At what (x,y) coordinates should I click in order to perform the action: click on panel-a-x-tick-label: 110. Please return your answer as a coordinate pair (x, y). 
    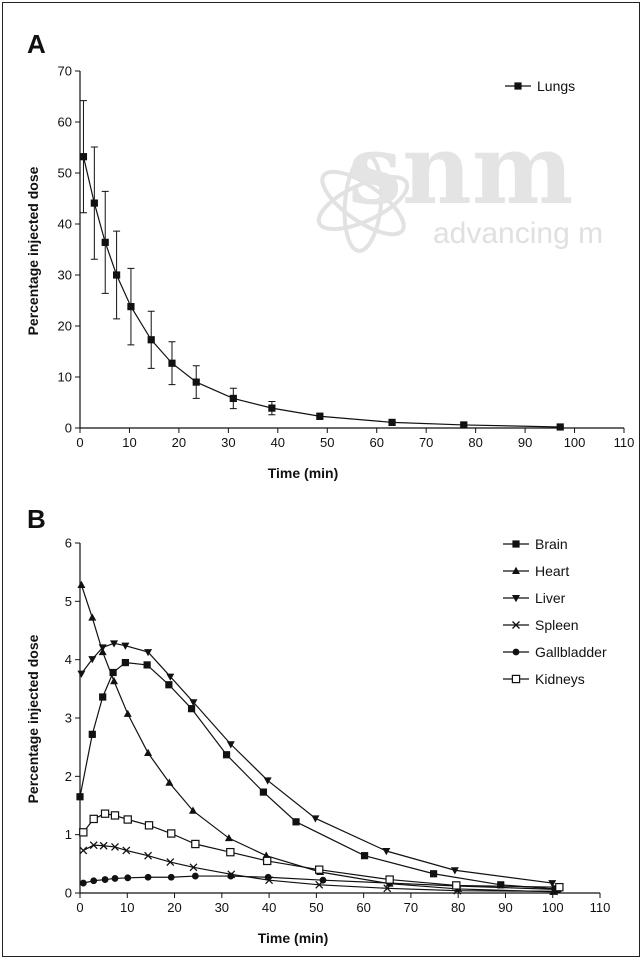
    Looking at the image, I should click on (624, 442).